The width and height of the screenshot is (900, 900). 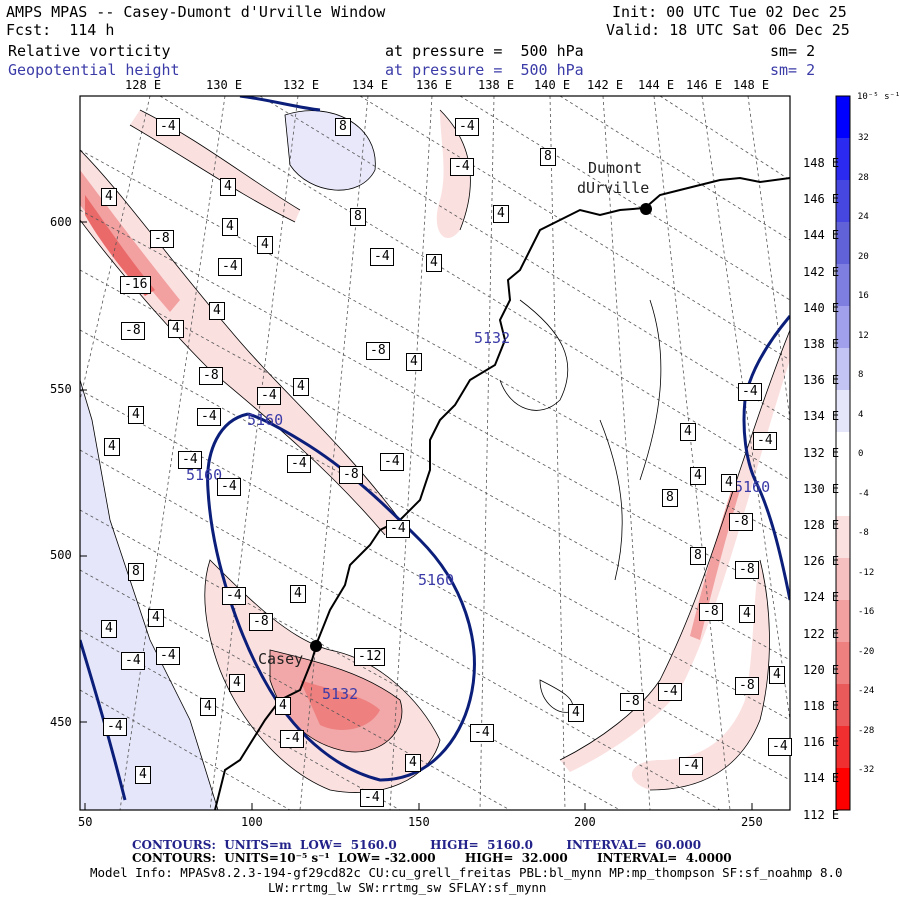 What do you see at coordinates (821, 525) in the screenshot?
I see `right-axis-label: 128 E` at bounding box center [821, 525].